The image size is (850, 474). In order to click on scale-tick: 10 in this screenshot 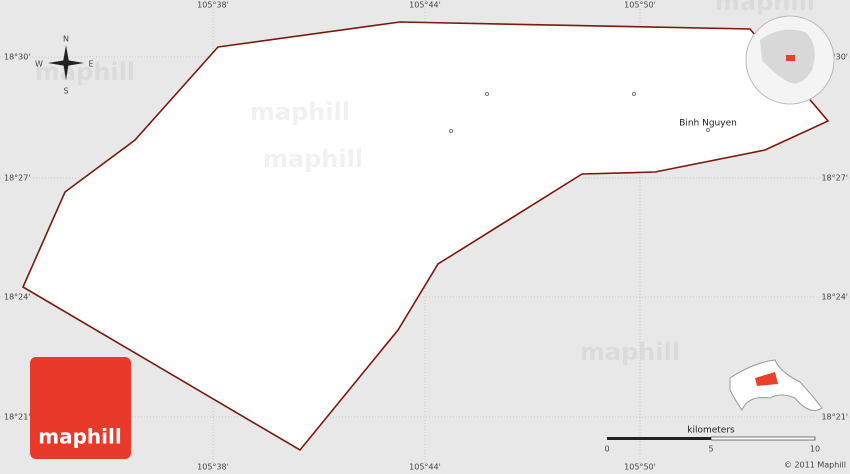, I will do `click(815, 449)`.